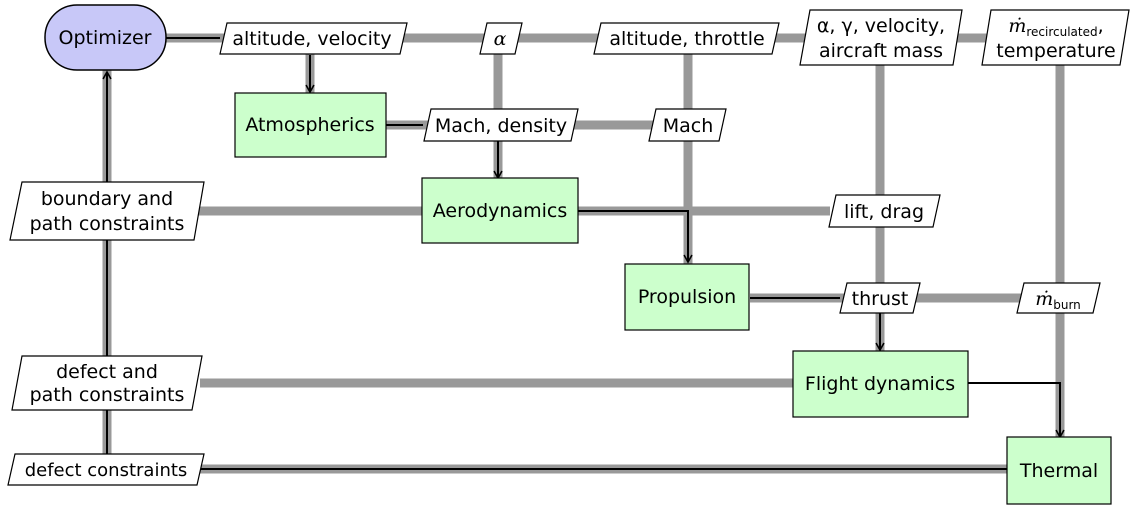 This screenshot has width=1140, height=509. I want to click on data-altitude-velocity: altitude, velocity, so click(313, 38).